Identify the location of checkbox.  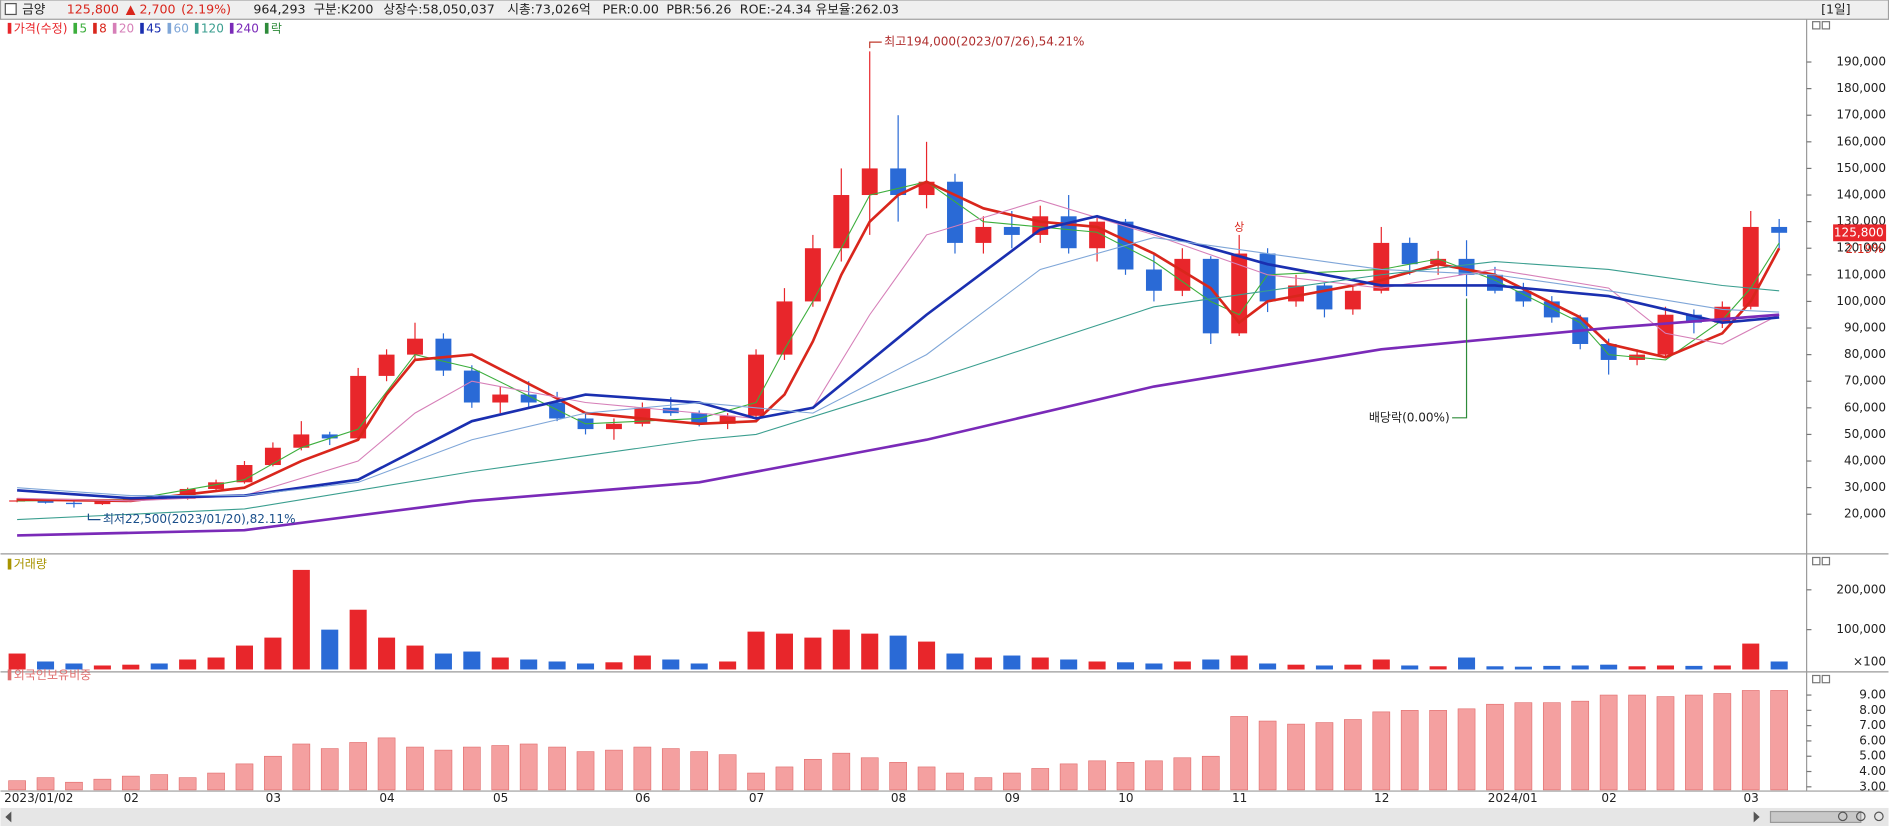
(10, 9).